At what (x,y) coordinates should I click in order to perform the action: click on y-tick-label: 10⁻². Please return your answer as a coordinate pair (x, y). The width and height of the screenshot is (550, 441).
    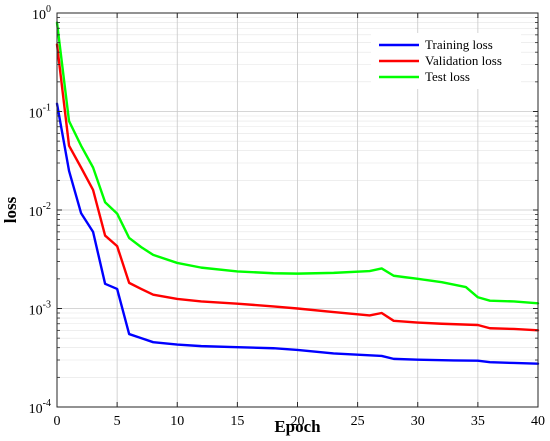
    Looking at the image, I should click on (40, 210).